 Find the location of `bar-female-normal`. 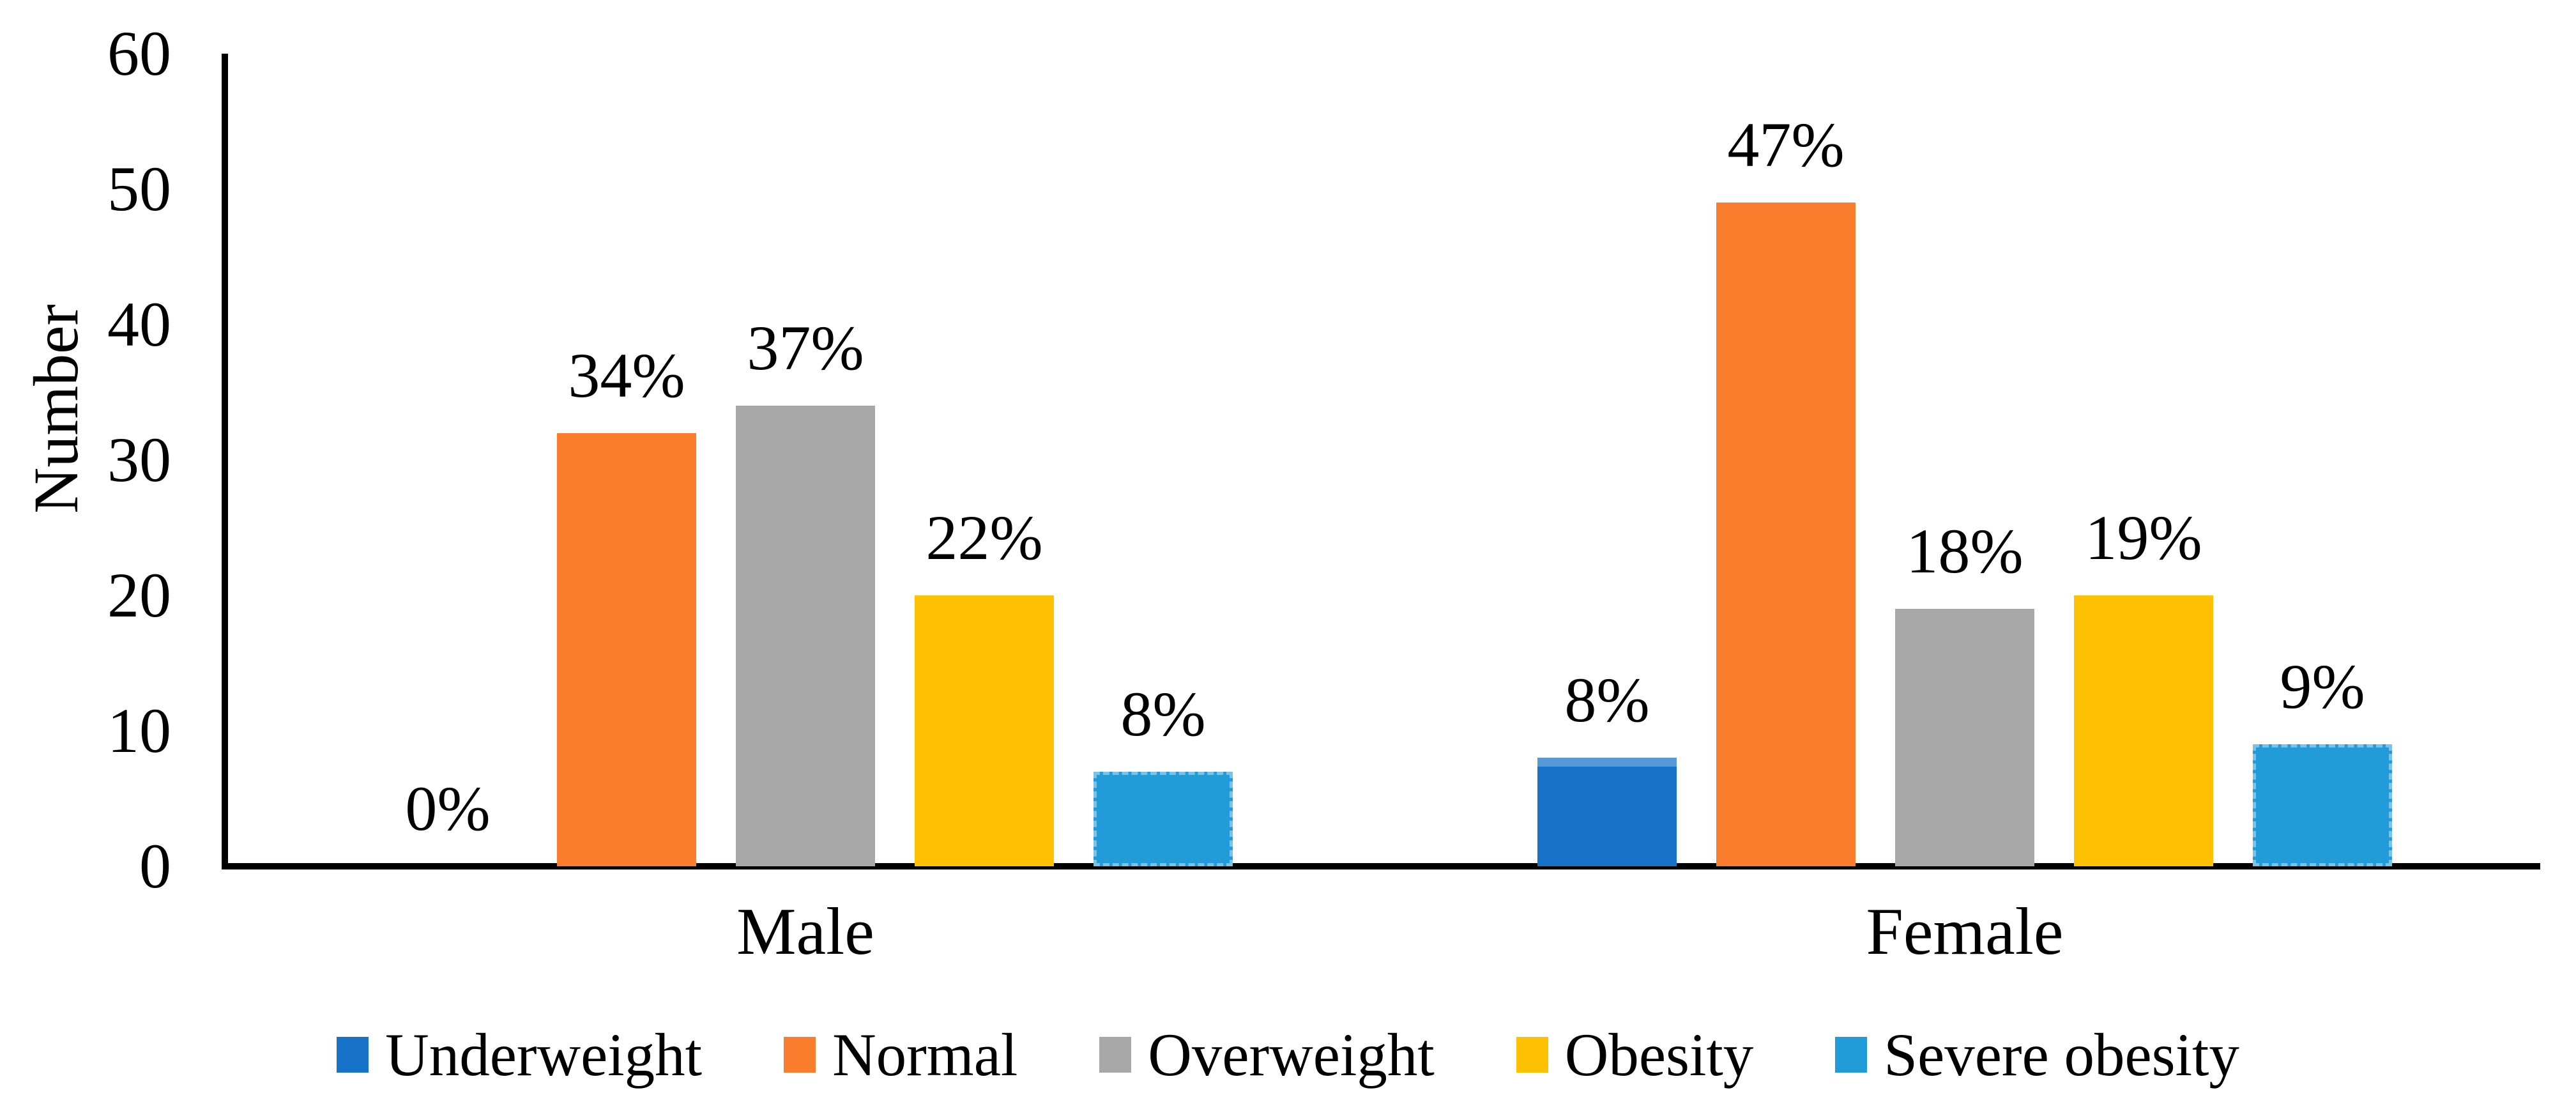

bar-female-normal is located at coordinates (1786, 534).